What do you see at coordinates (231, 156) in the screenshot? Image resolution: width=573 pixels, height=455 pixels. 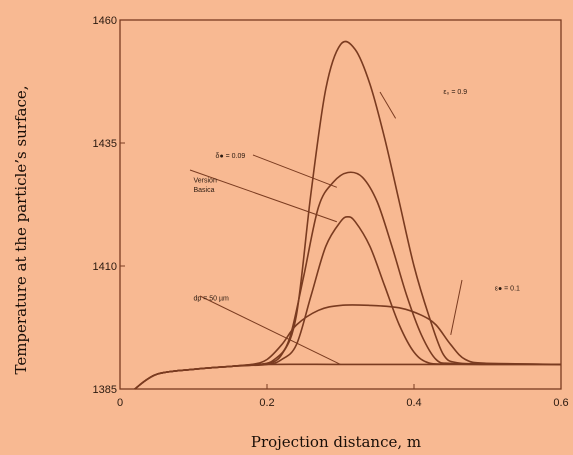 I see `annotation-label: δ● = 0.09` at bounding box center [231, 156].